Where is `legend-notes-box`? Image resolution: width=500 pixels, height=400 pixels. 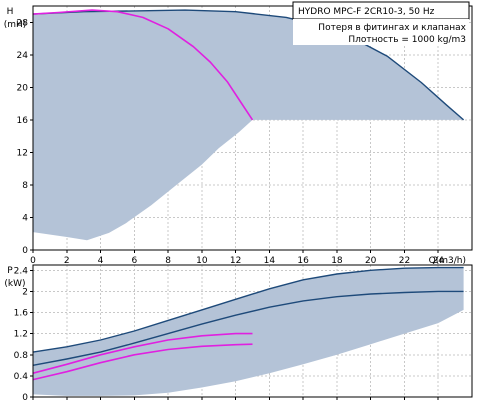
legend-notes-box is located at coordinates (381, 32).